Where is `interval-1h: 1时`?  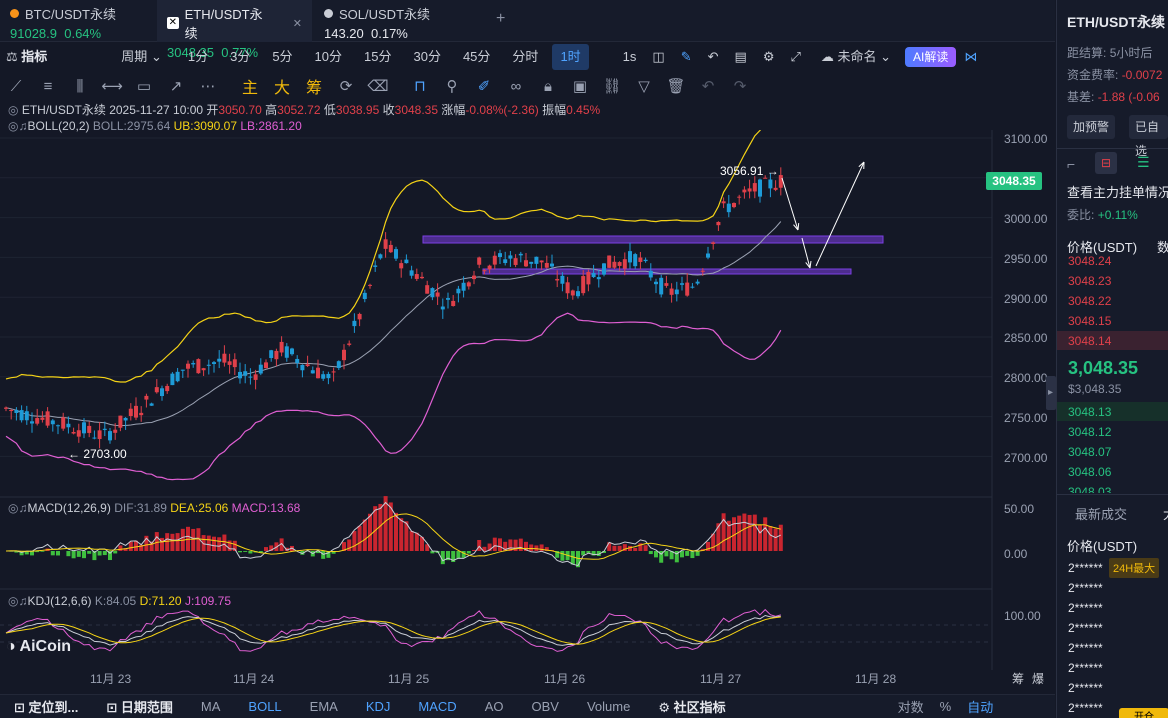
interval-1h: 1时 is located at coordinates (570, 57).